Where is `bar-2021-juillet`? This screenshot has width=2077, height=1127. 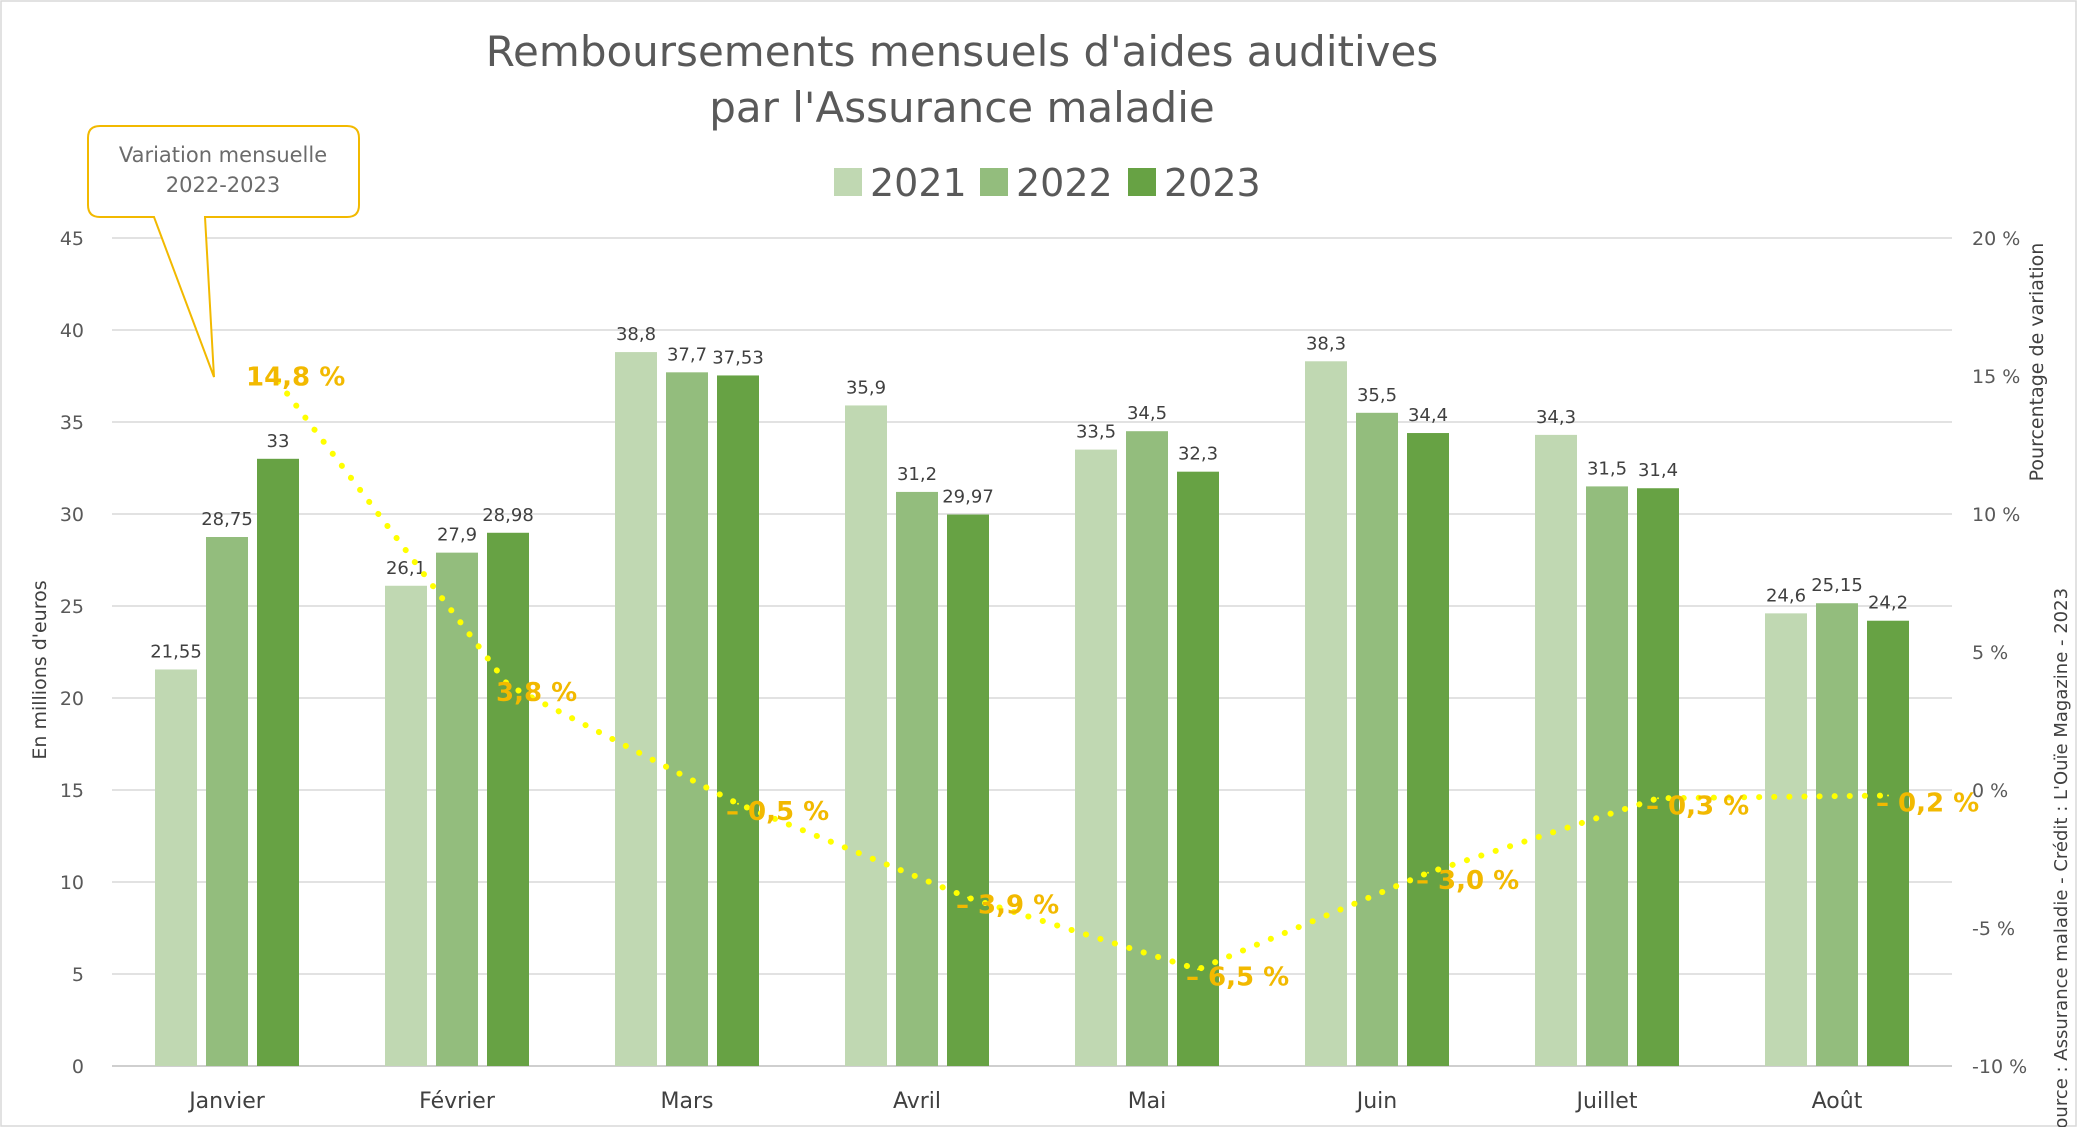 bar-2021-juillet is located at coordinates (1556, 750).